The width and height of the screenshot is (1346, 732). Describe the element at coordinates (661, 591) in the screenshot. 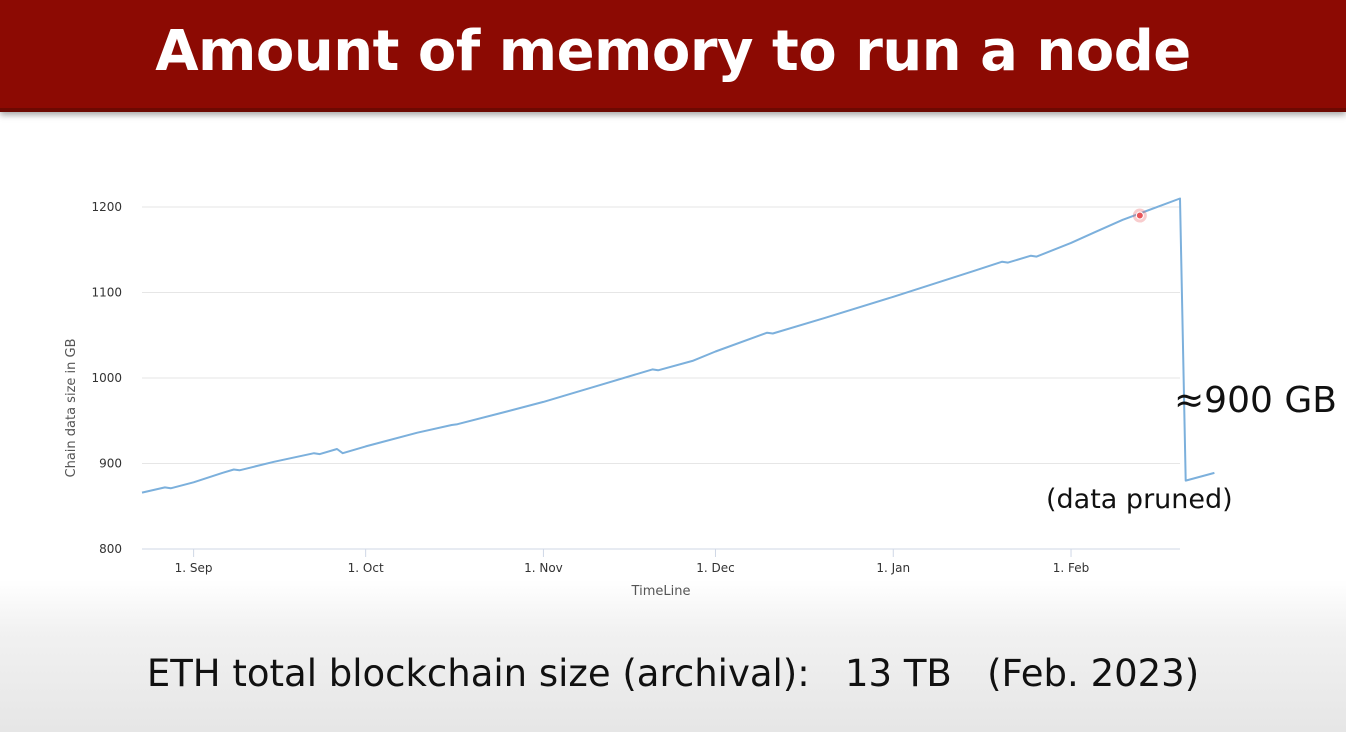

I see `x-axis-title: TimeLine` at that location.